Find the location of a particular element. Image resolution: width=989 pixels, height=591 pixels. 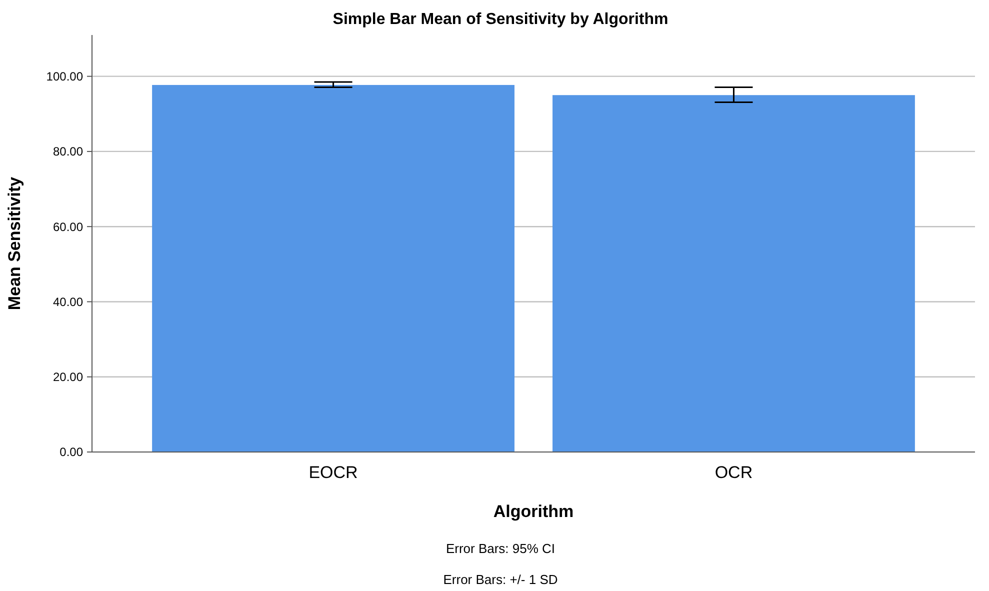

y-tick-label: 80.00 is located at coordinates (68, 151).